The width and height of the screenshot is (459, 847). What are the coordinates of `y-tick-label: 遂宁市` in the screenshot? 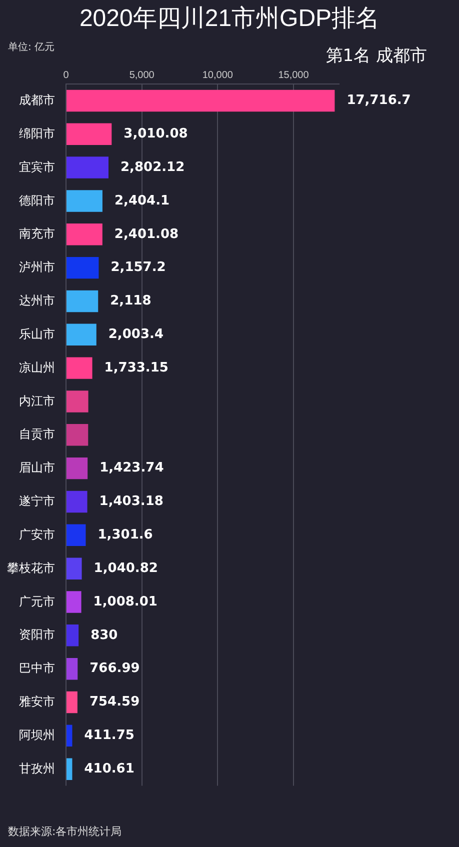 It's located at (37, 501).